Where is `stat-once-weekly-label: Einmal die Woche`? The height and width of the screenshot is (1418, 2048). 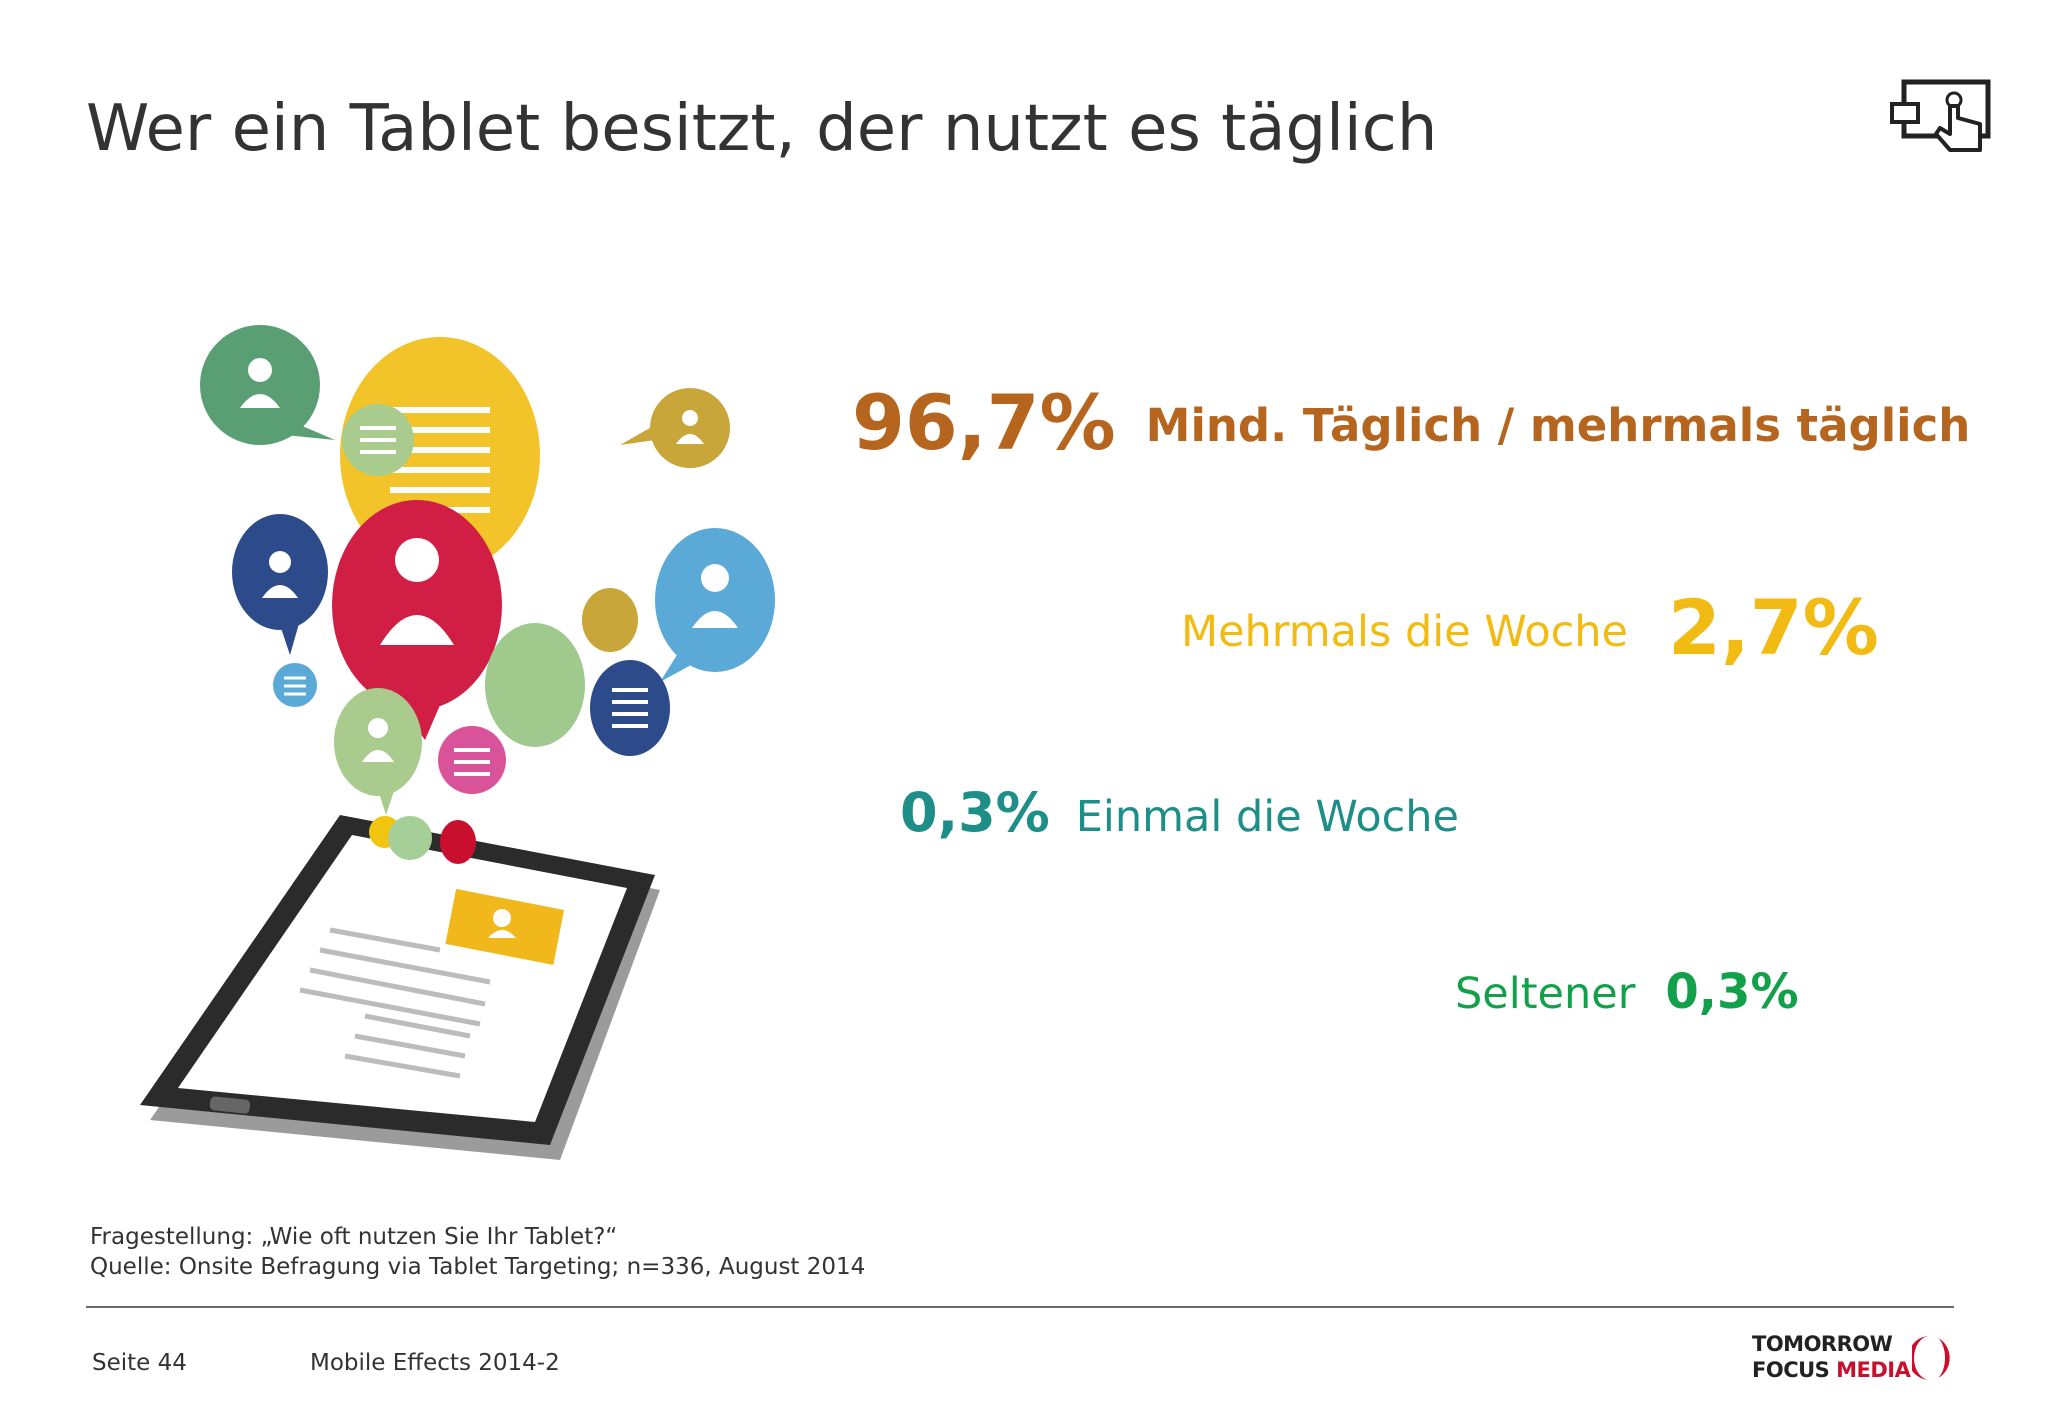 stat-once-weekly-label: Einmal die Woche is located at coordinates (1267, 817).